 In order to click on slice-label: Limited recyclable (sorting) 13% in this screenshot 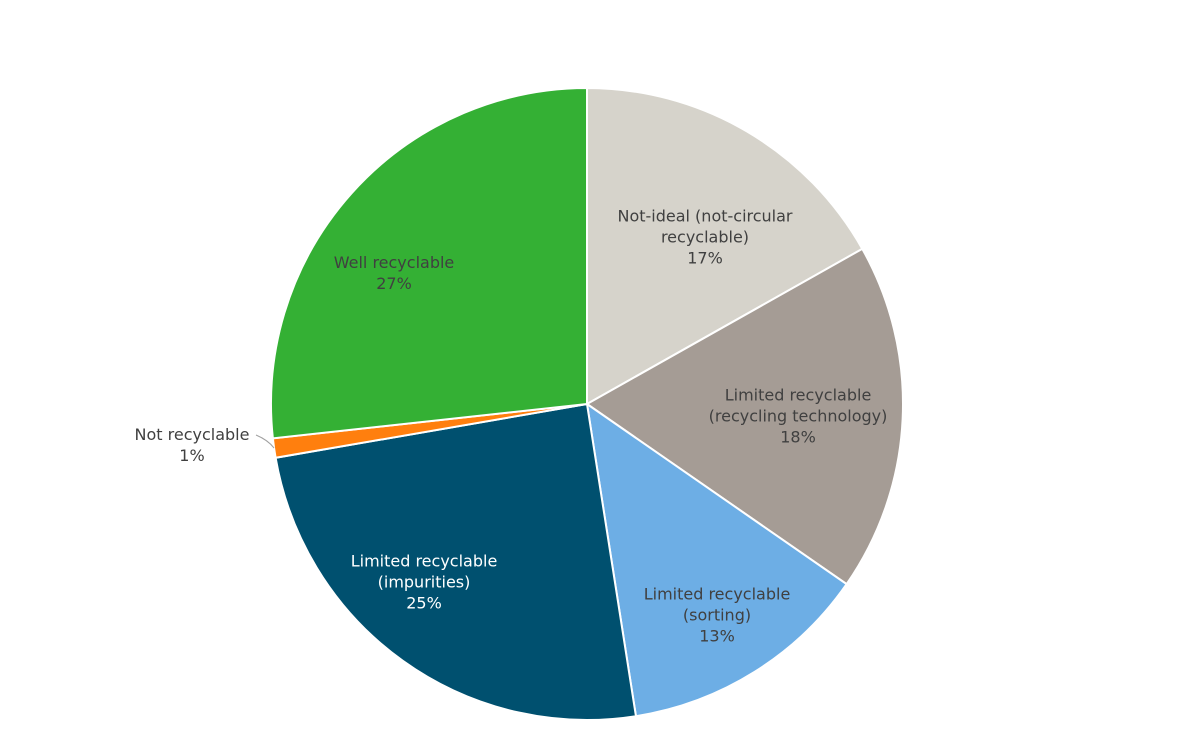, I will do `click(717, 615)`.